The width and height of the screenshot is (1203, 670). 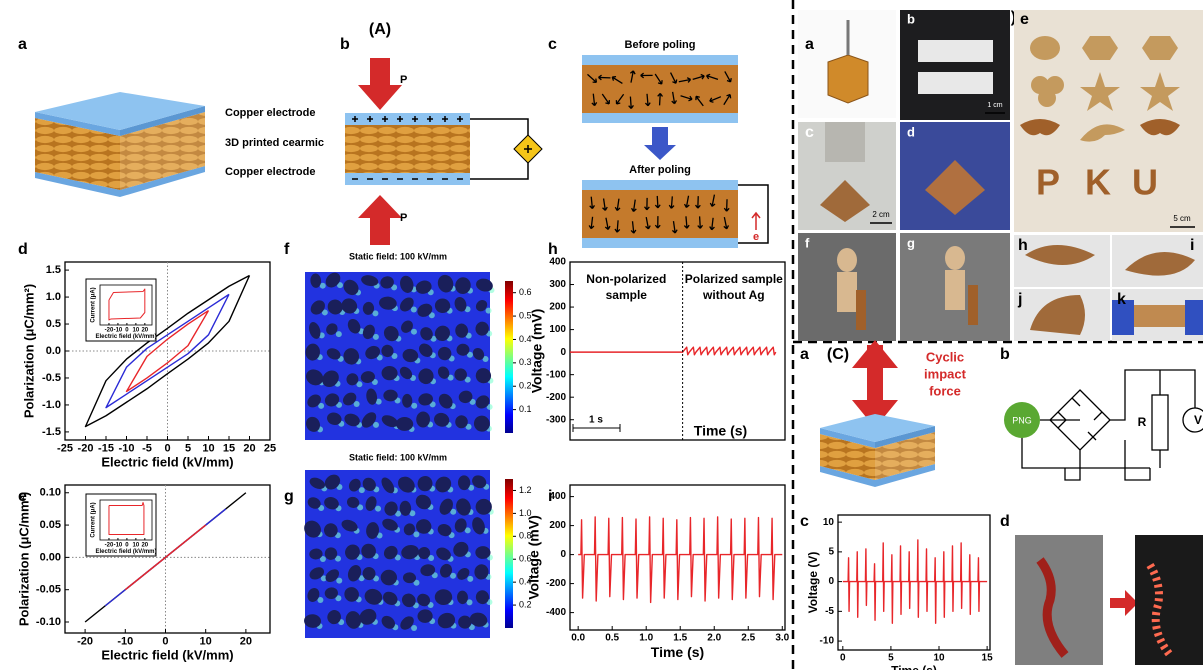 I want to click on poling-illustration, so click(x=444, y=151).